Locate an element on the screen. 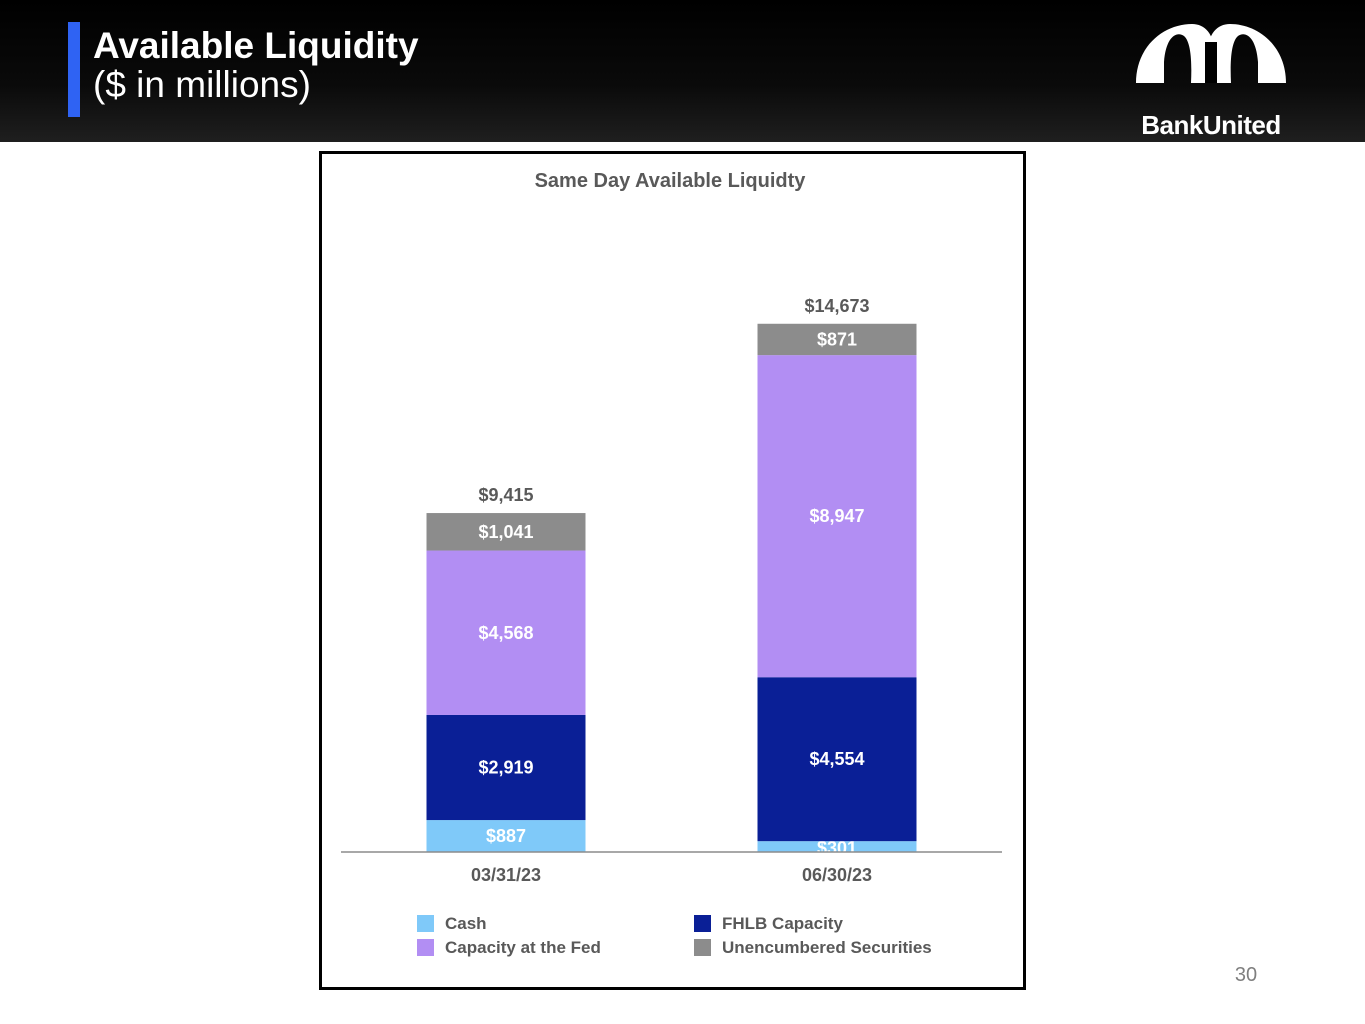  legend-swatch-fhlb-capacity is located at coordinates (702, 923).